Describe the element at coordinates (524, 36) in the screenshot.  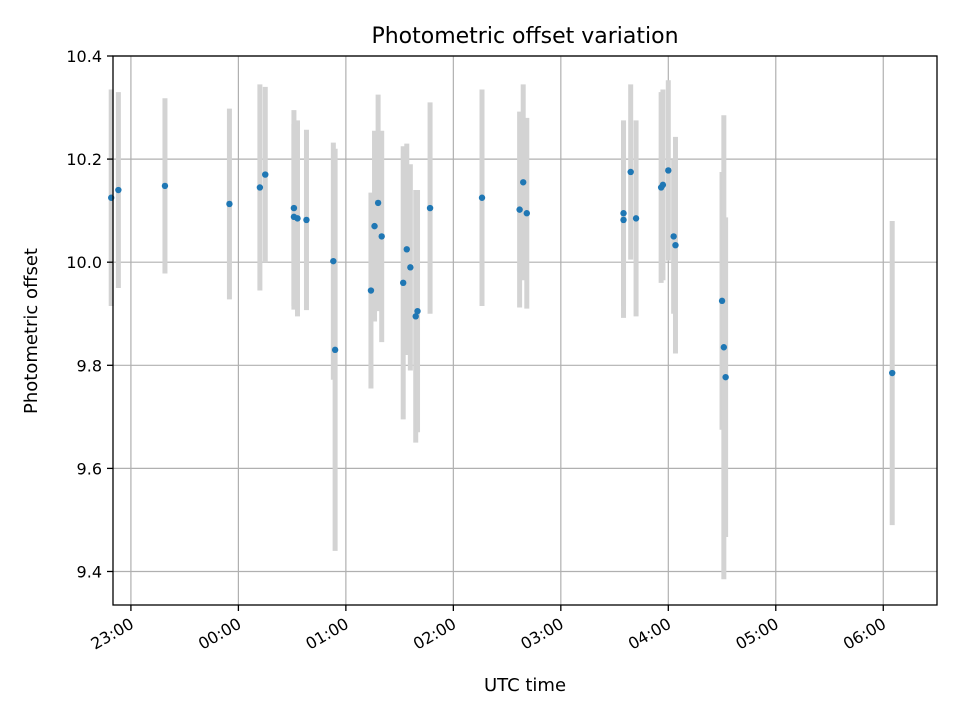
I see `chart-title: Photometric offset variation` at that location.